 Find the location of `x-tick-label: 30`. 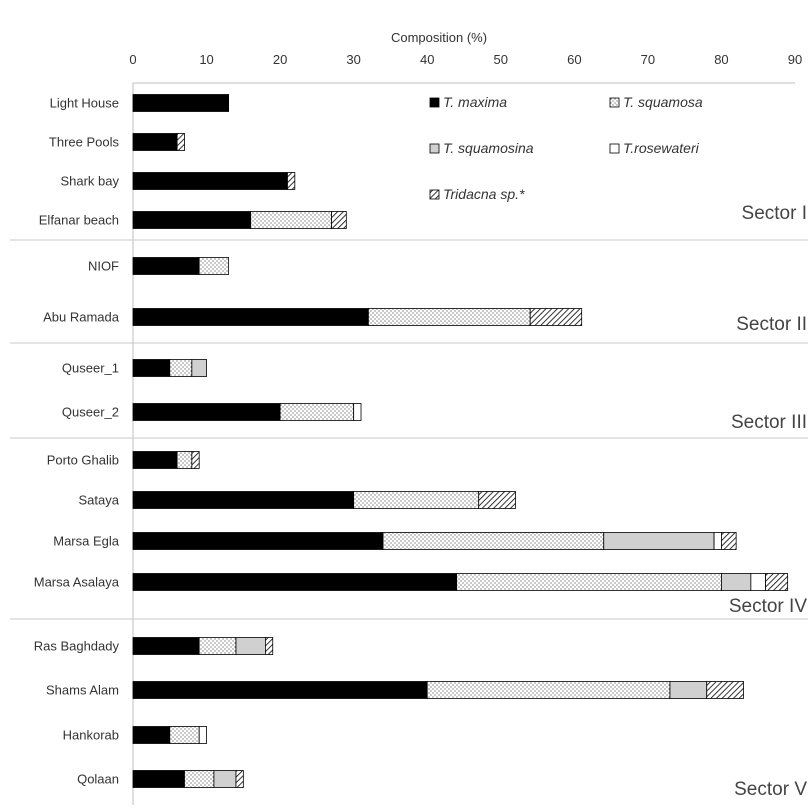

x-tick-label: 30 is located at coordinates (353, 59).